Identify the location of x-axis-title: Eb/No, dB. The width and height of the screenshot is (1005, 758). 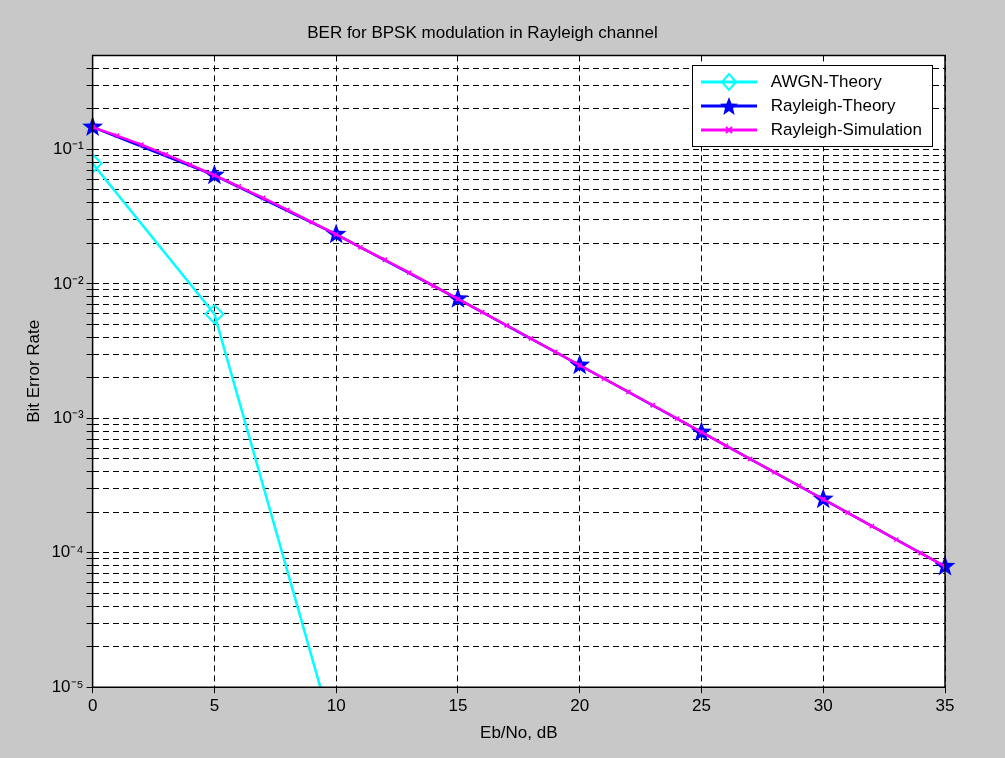
(519, 733).